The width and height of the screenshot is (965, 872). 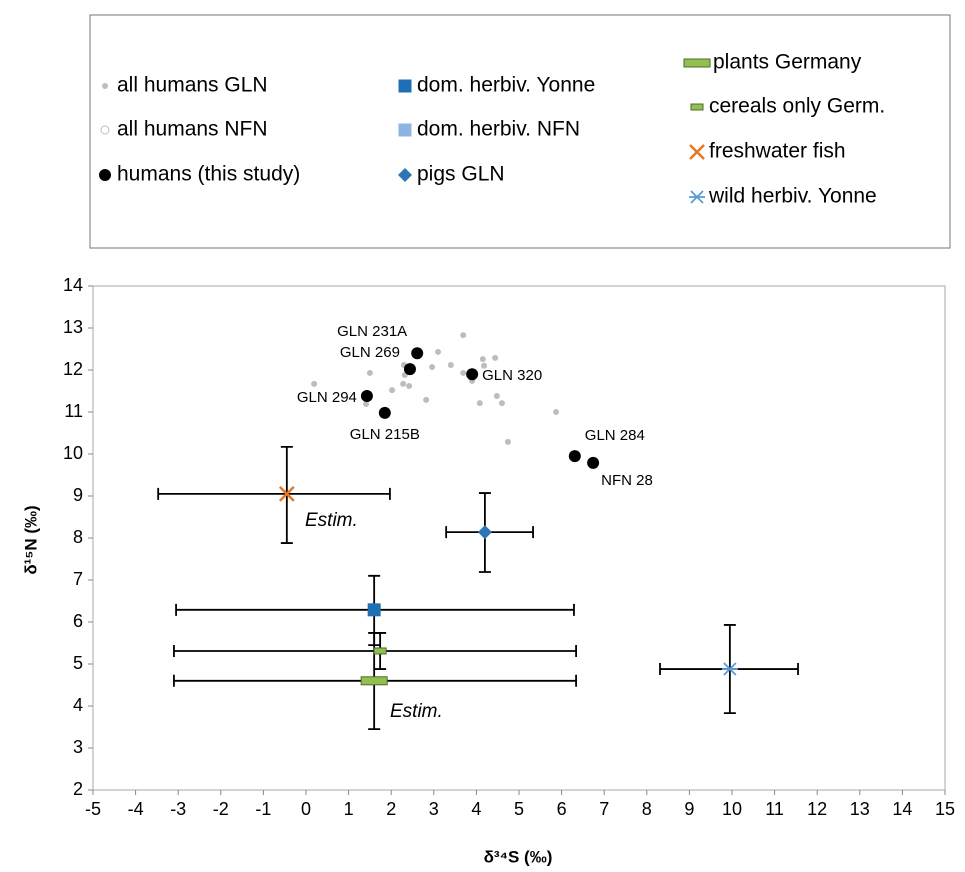 I want to click on y-tick-label: 8, so click(x=78, y=537).